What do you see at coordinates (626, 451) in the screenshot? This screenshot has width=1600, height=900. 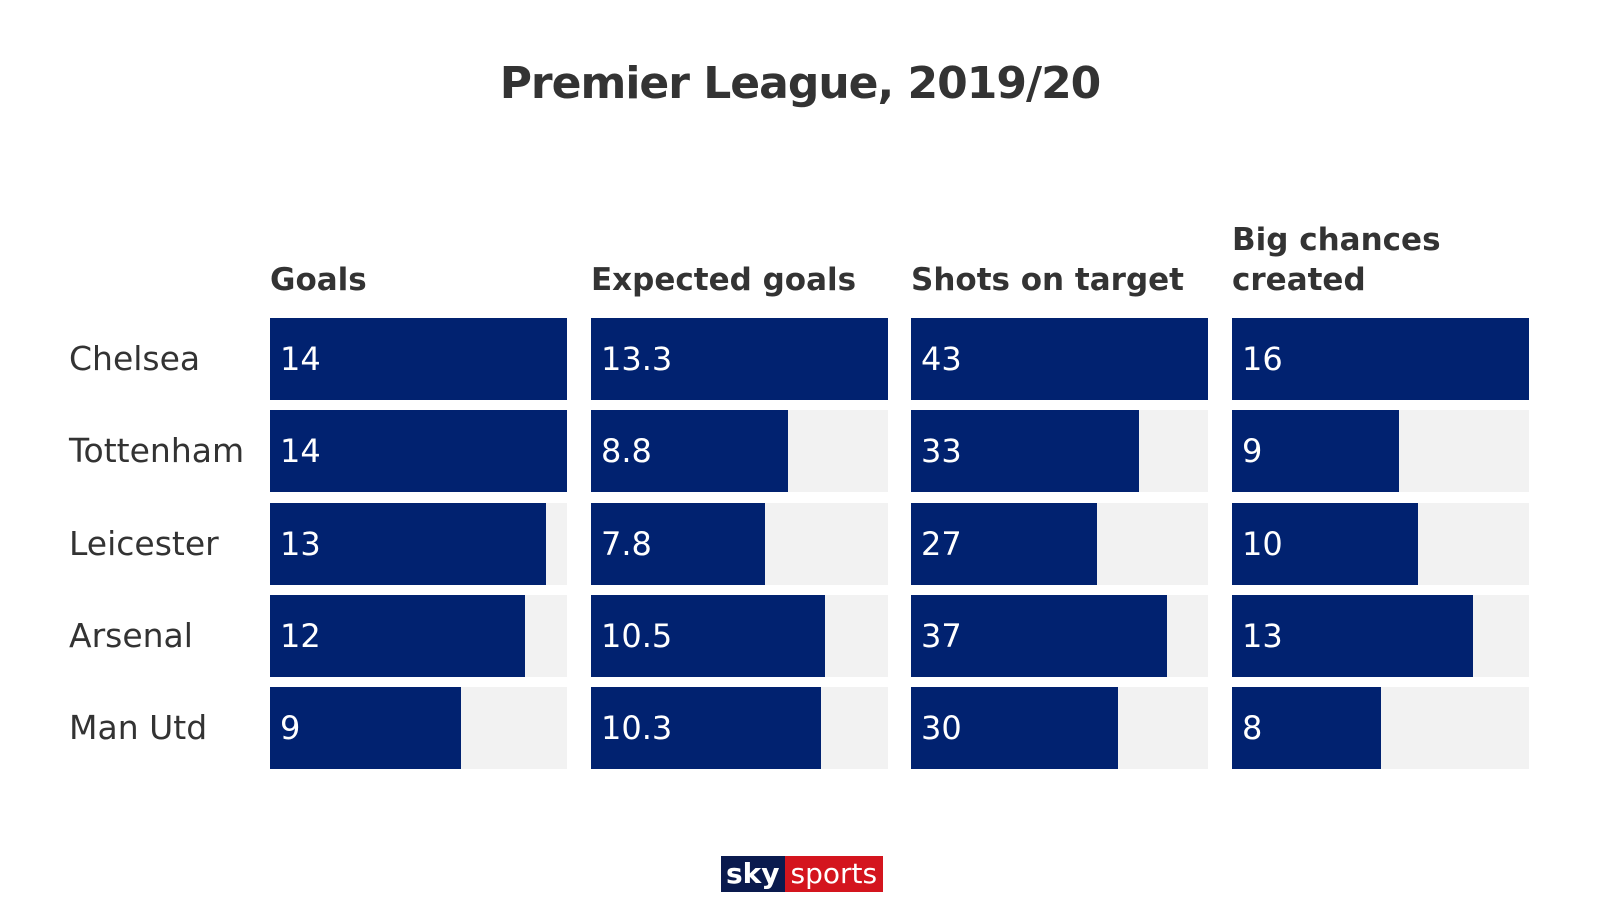 I see `value-label: 8.8` at bounding box center [626, 451].